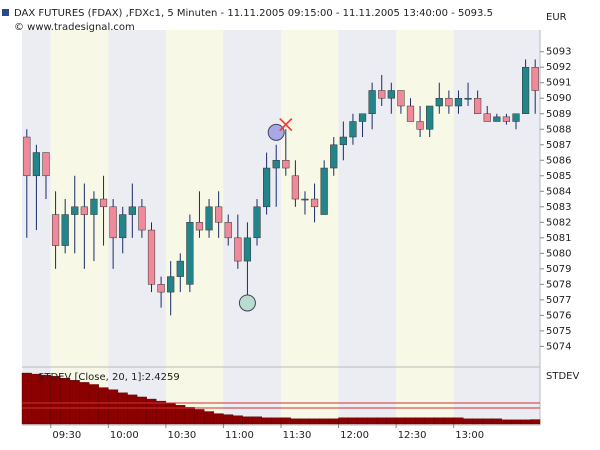  What do you see at coordinates (66, 435) in the screenshot?
I see `x-tick-label: 09:30` at bounding box center [66, 435].